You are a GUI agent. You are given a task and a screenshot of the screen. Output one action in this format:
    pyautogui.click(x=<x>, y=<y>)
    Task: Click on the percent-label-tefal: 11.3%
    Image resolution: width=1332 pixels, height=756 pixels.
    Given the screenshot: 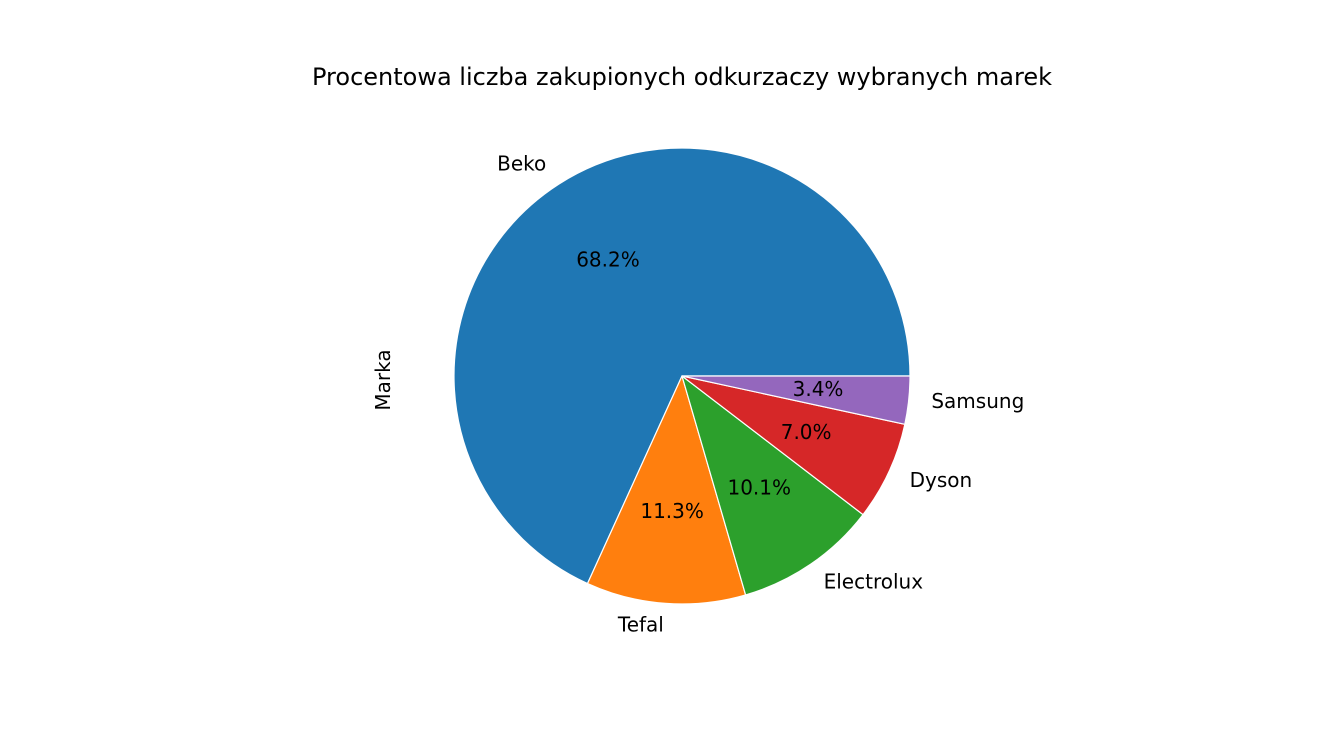 What is the action you would take?
    pyautogui.click(x=672, y=511)
    